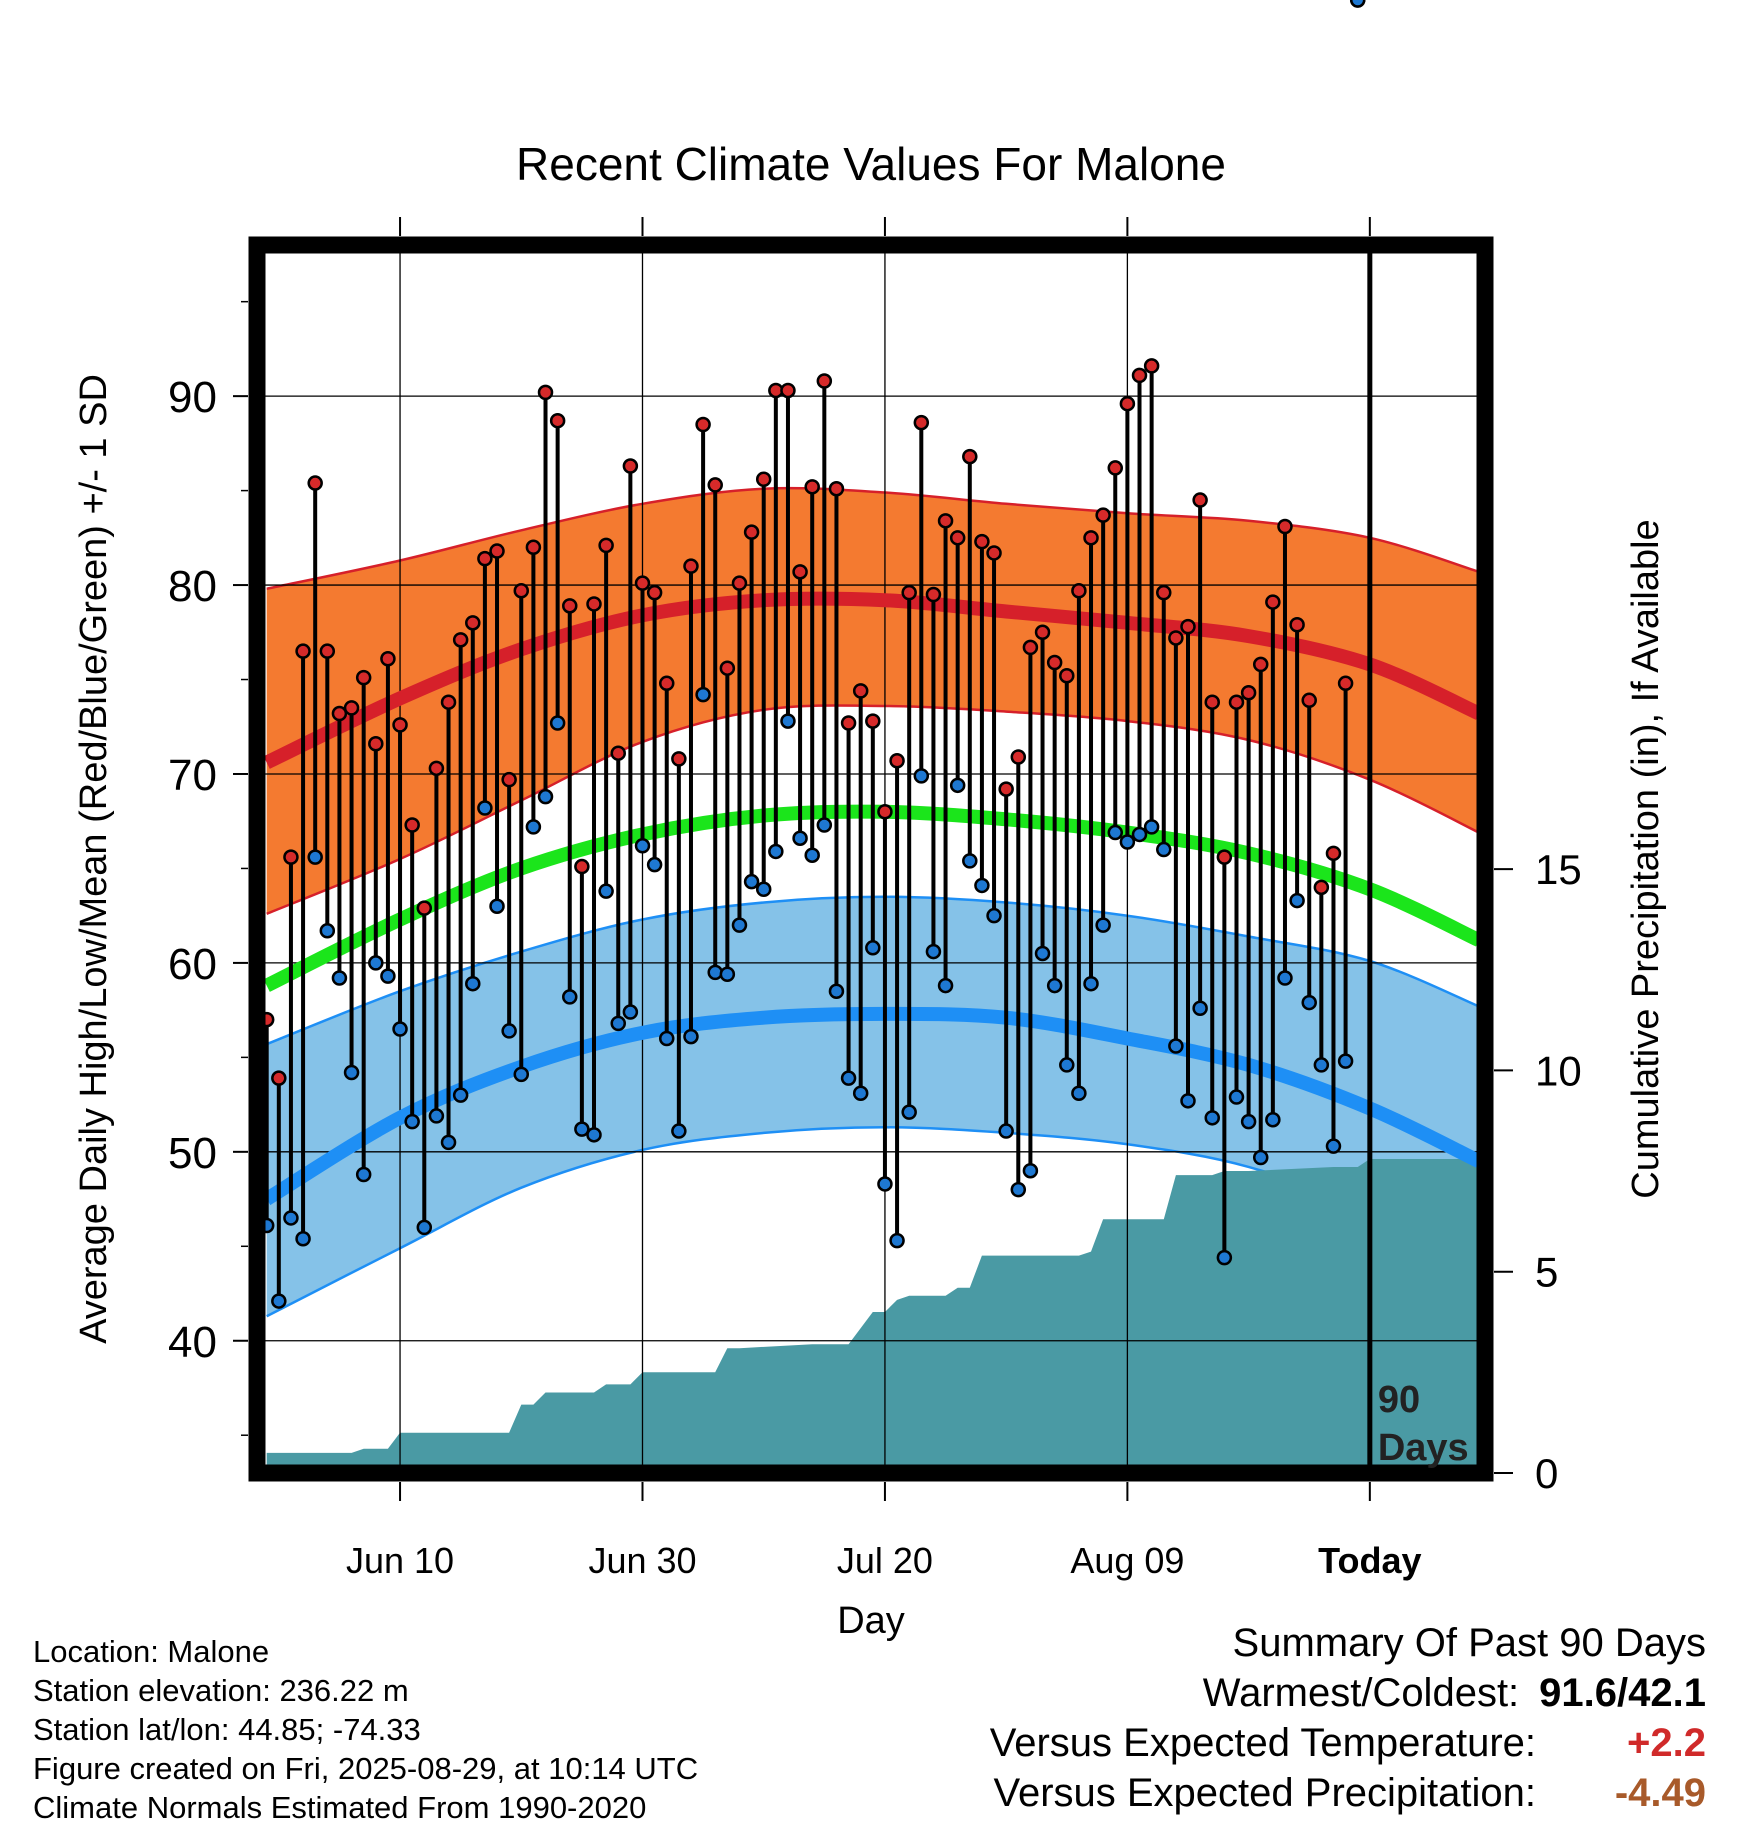 The image size is (1748, 1828). I want to click on summary-precip-row: Versus Expected Precipitation: -4.49, so click(1348, 1793).